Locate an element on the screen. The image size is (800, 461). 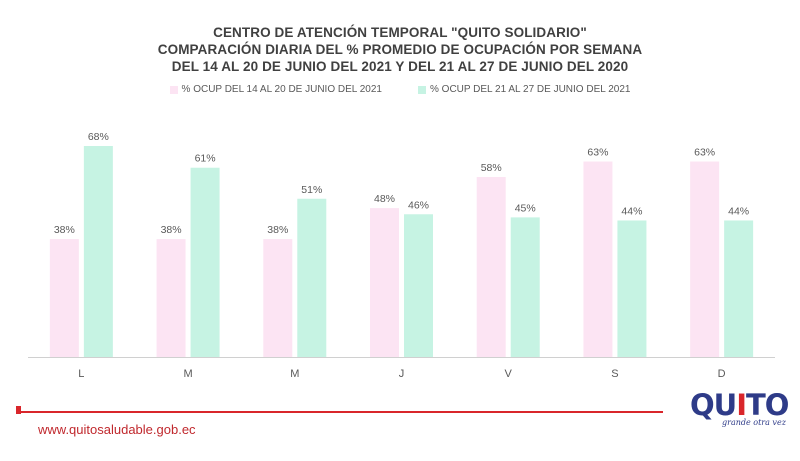
data-label-2021-6: 63% is located at coordinates (704, 153).